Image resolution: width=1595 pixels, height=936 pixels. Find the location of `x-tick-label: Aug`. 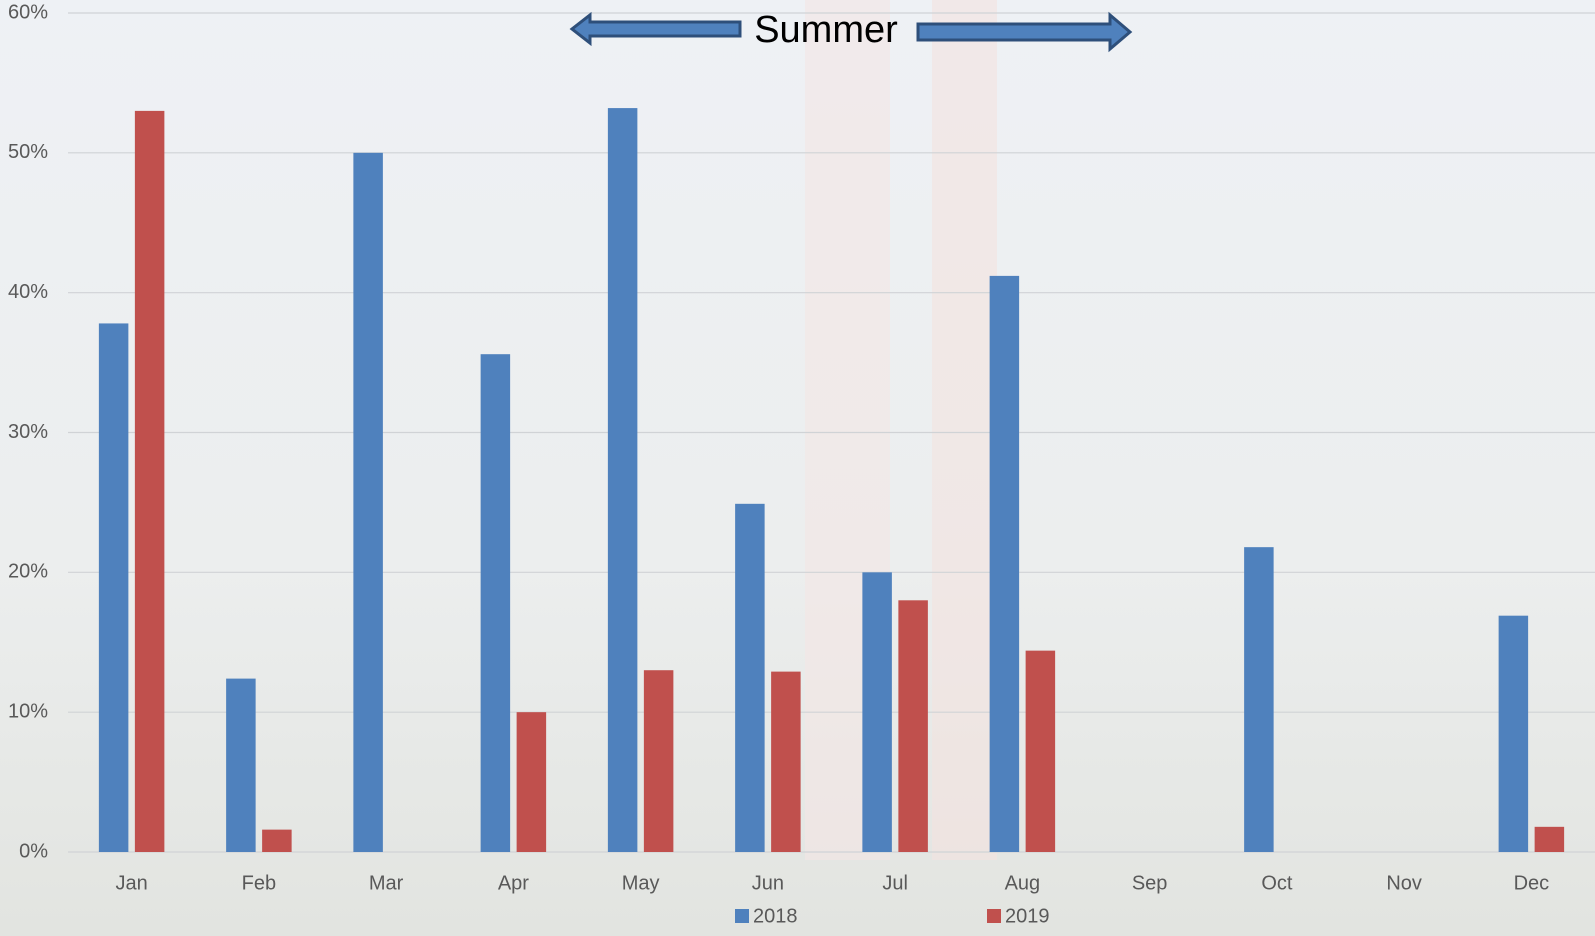

x-tick-label: Aug is located at coordinates (1023, 883).